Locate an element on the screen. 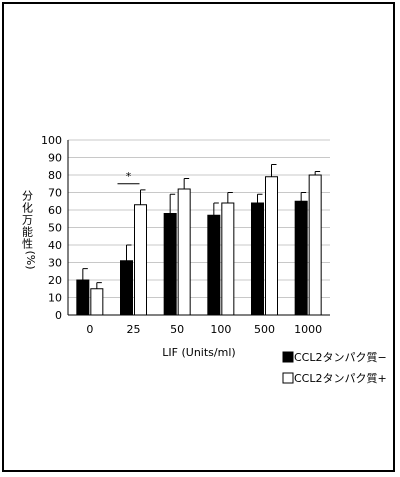 The width and height of the screenshot is (400, 477). y-axis-ticks: 0 10 20 30 40 50 60 70 80 90 100 is located at coordinates (51, 228).